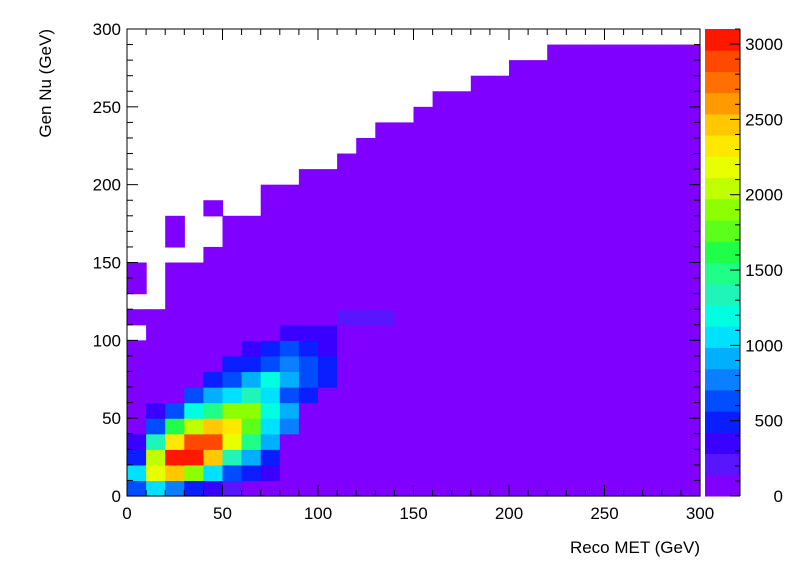  What do you see at coordinates (764, 345) in the screenshot?
I see `colorbar-tick-label: 1000` at bounding box center [764, 345].